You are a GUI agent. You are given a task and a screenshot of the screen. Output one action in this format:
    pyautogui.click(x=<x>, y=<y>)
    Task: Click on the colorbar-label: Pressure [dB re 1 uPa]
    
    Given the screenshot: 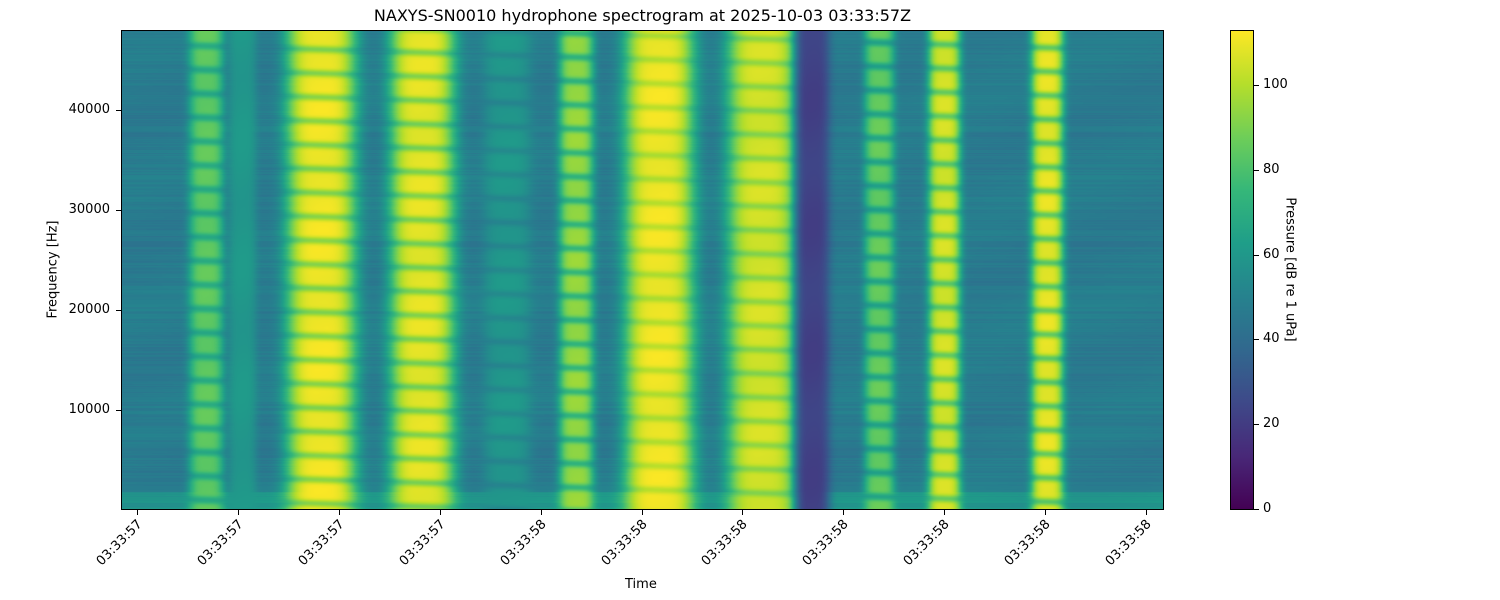 What is the action you would take?
    pyautogui.click(x=1290, y=269)
    